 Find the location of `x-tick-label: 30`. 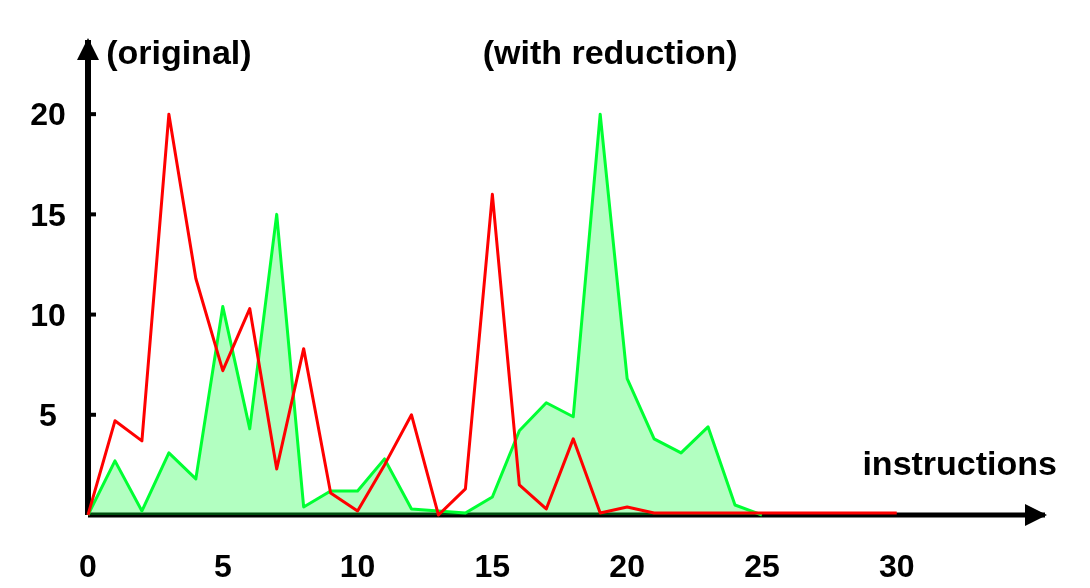

x-tick-label: 30 is located at coordinates (896, 566).